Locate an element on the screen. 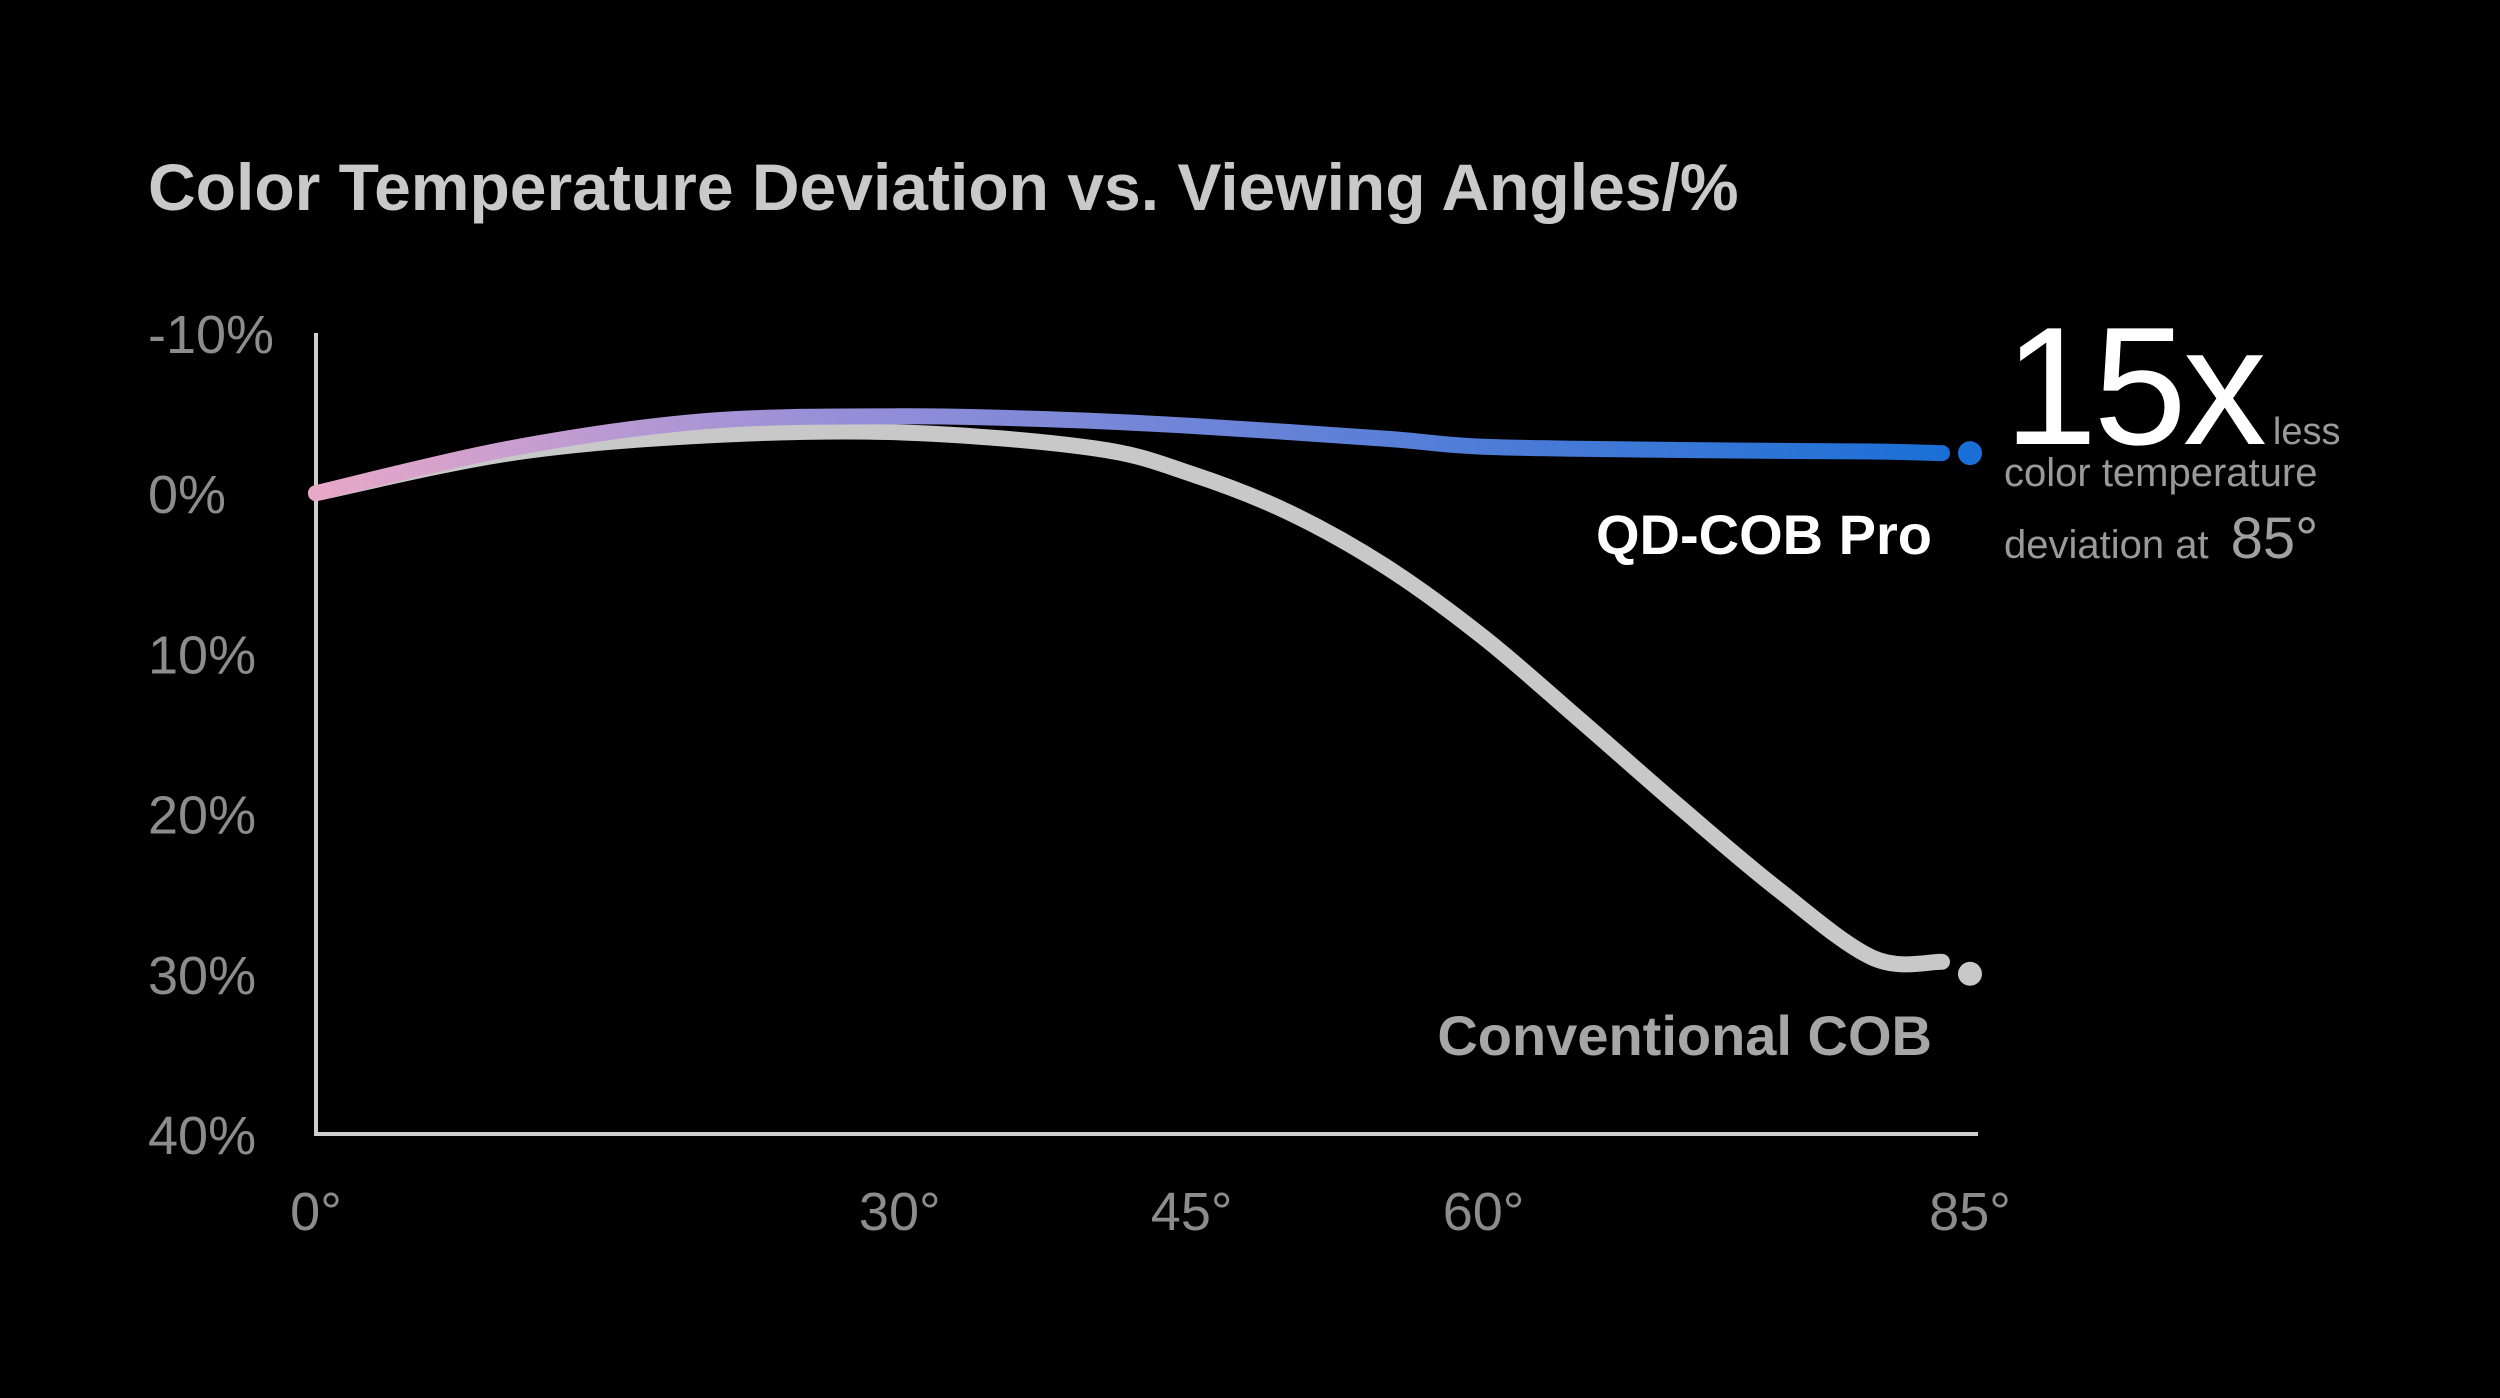  x-tick-label: 60° is located at coordinates (1484, 1212).